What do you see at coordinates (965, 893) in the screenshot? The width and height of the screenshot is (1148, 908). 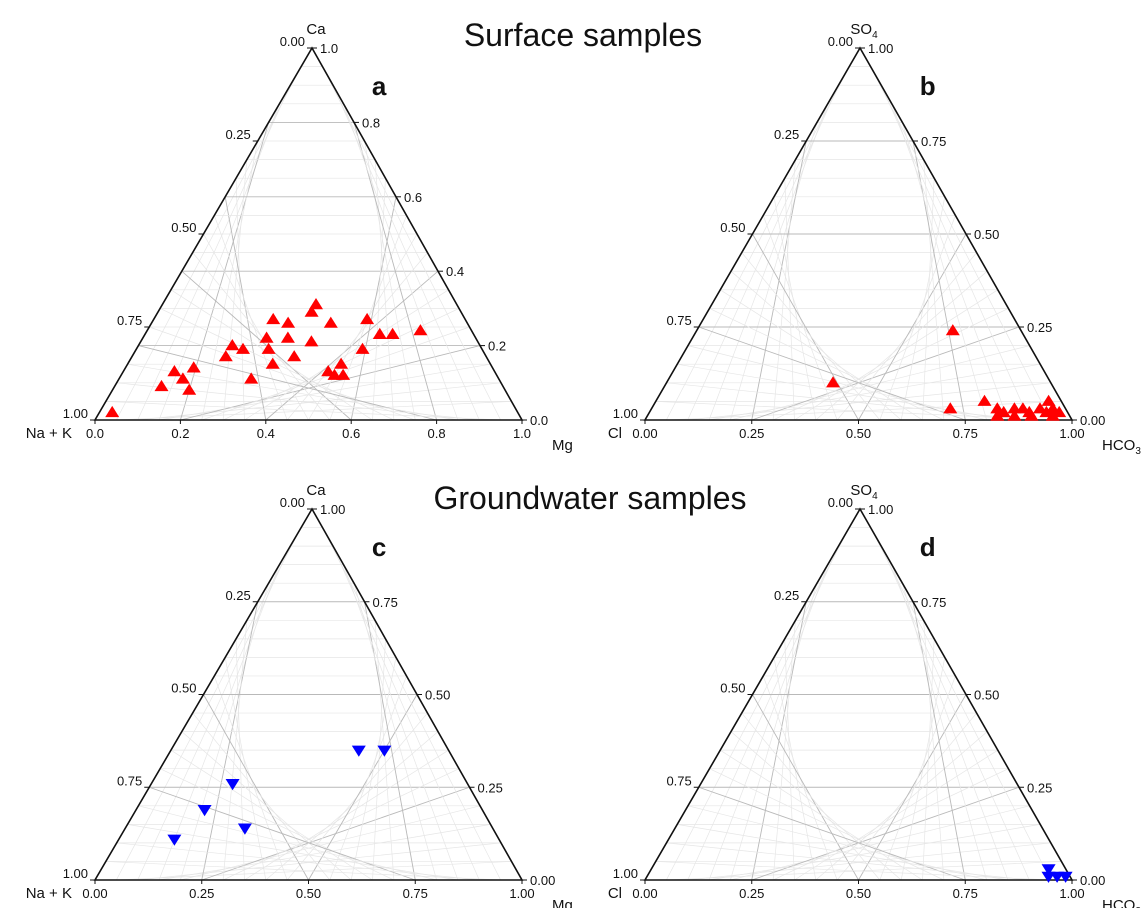 I see `bottom-tick-label: 0.75` at bounding box center [965, 893].